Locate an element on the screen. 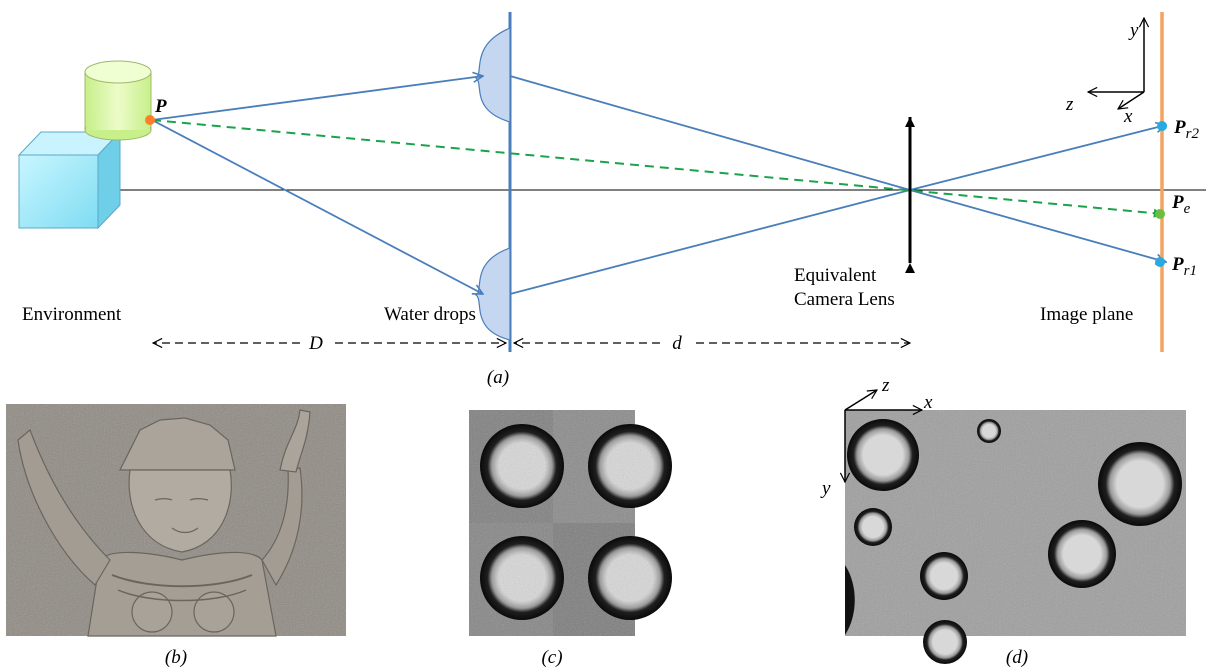  caption-lens-line1: Equivalent is located at coordinates (835, 275).